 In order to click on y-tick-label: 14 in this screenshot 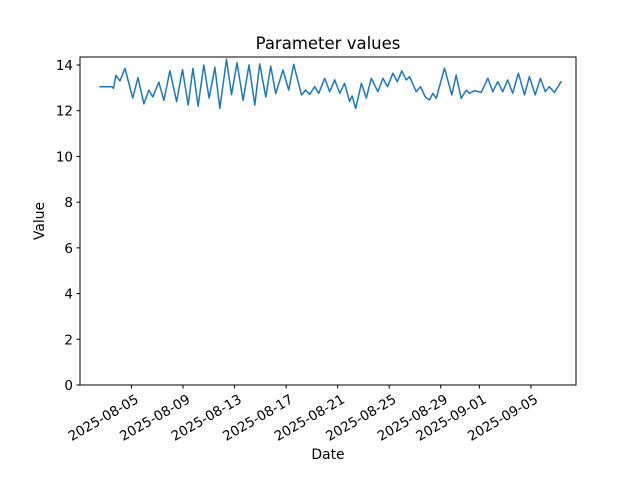, I will do `click(64, 66)`.